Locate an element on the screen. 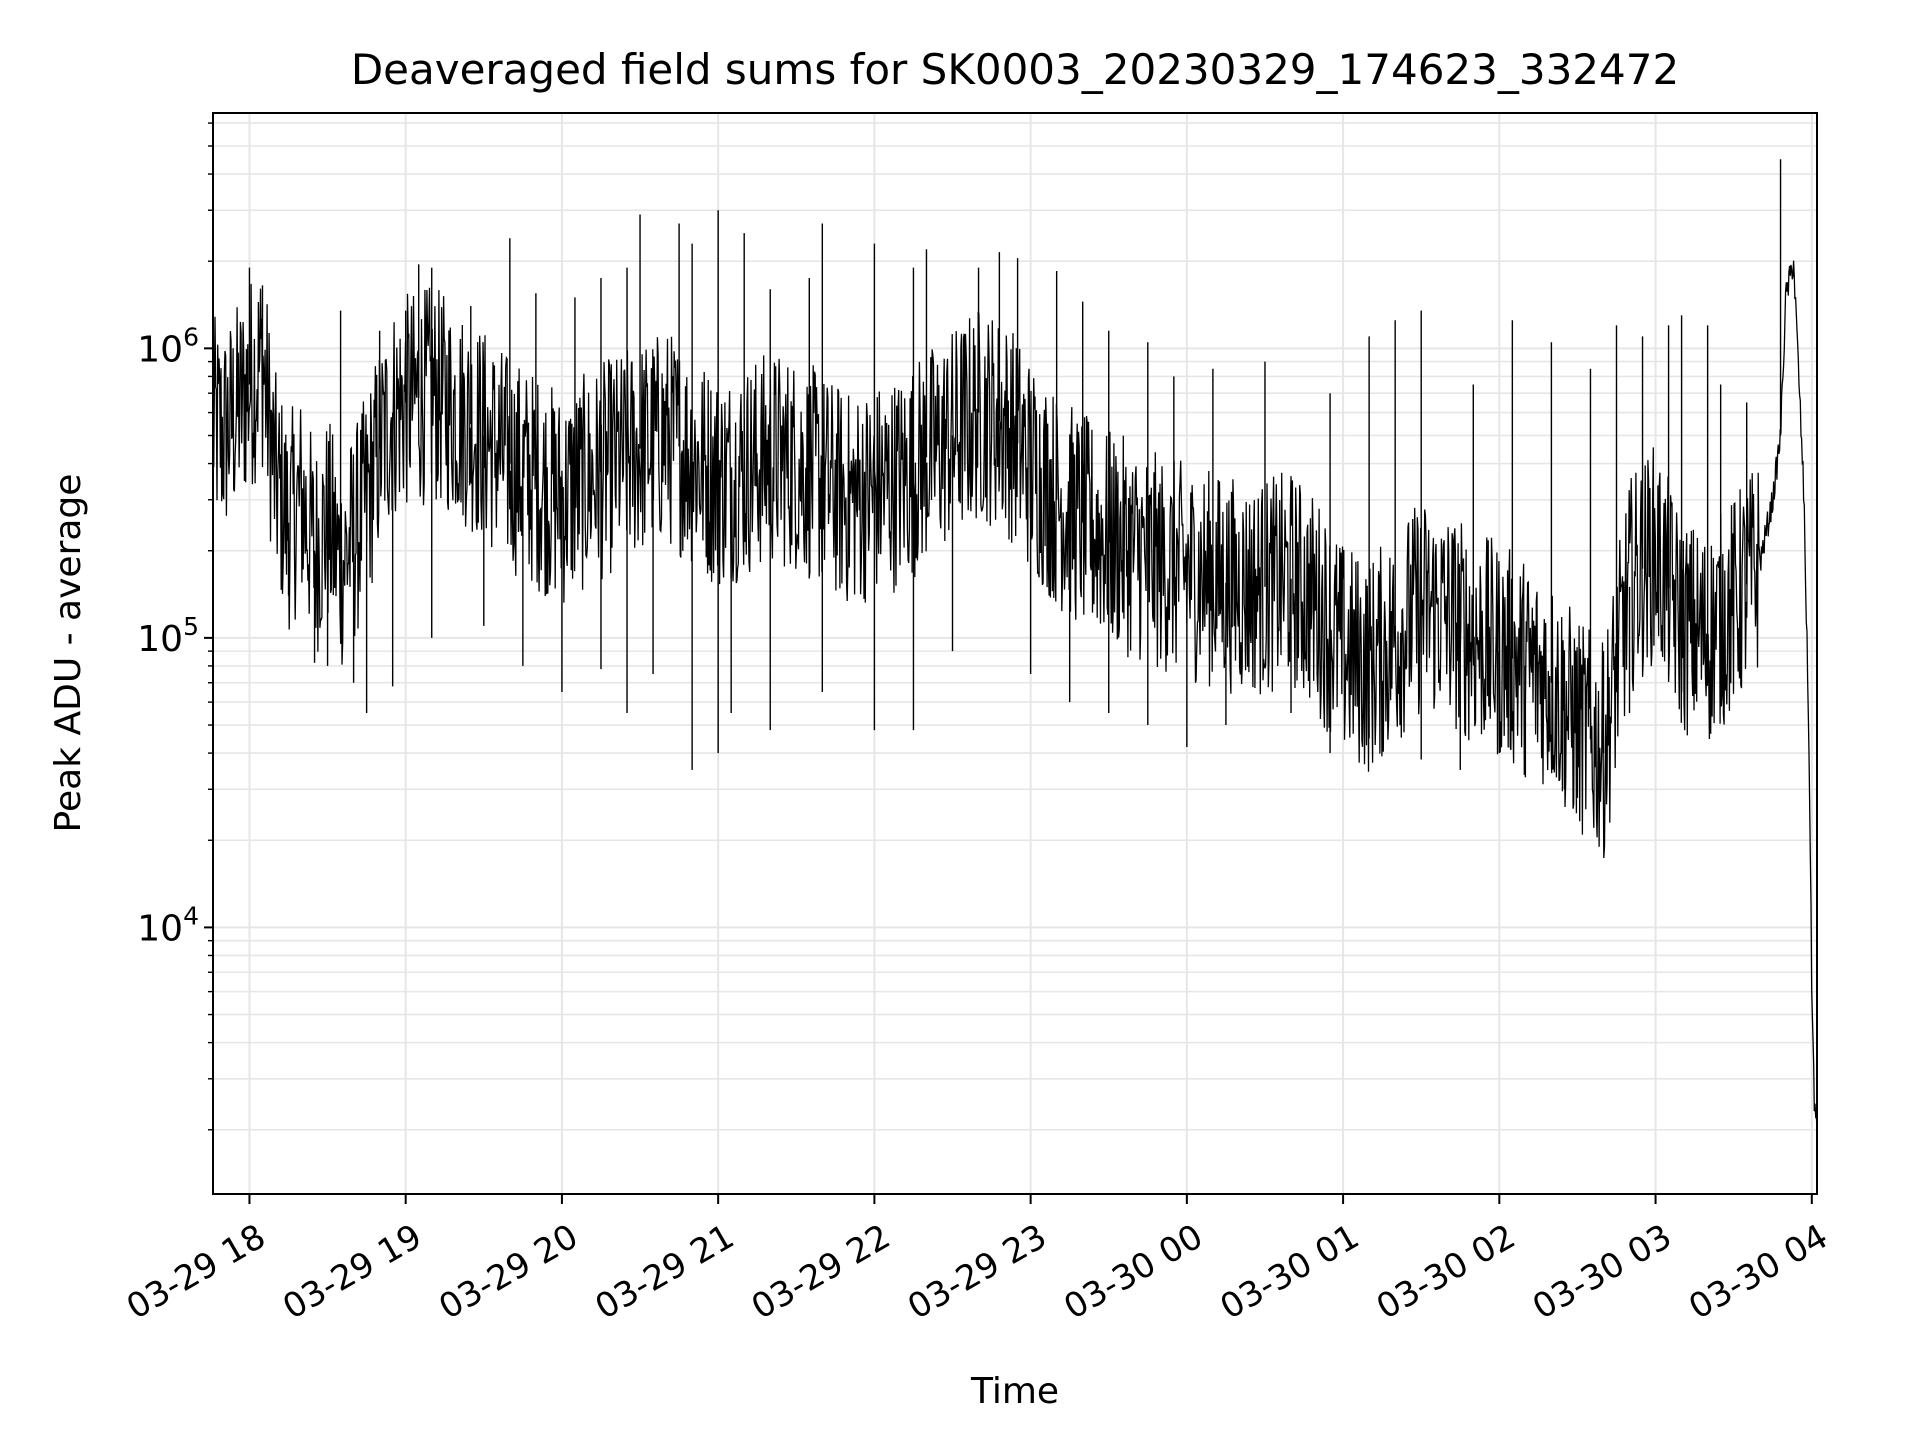 The width and height of the screenshot is (1920, 1440). y-tick-label: 10⁴ is located at coordinates (168, 925).